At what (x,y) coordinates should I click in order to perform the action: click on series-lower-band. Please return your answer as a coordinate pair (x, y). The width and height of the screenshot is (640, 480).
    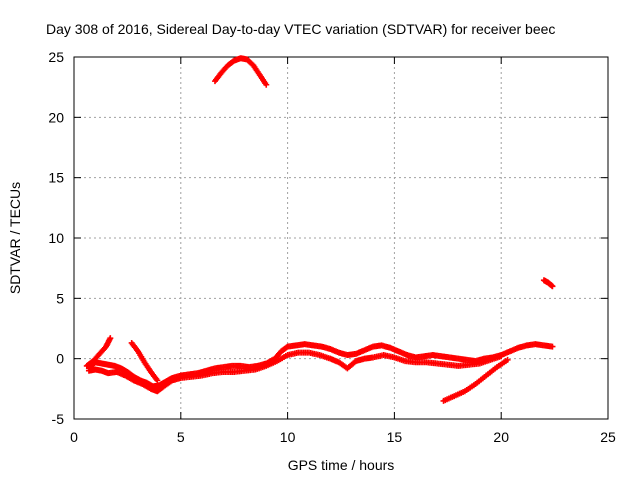
    Looking at the image, I should click on (295, 372).